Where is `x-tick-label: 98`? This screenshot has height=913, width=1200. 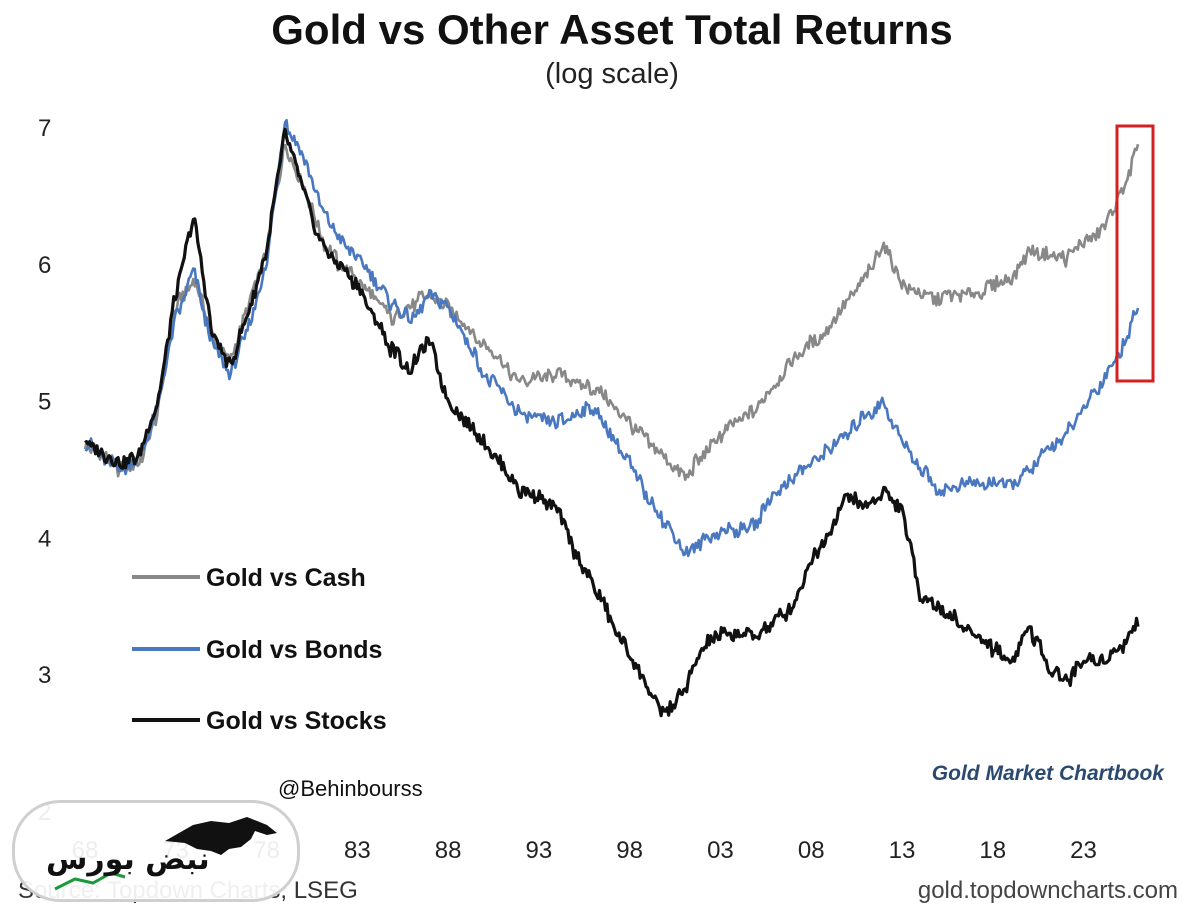 x-tick-label: 98 is located at coordinates (629, 850).